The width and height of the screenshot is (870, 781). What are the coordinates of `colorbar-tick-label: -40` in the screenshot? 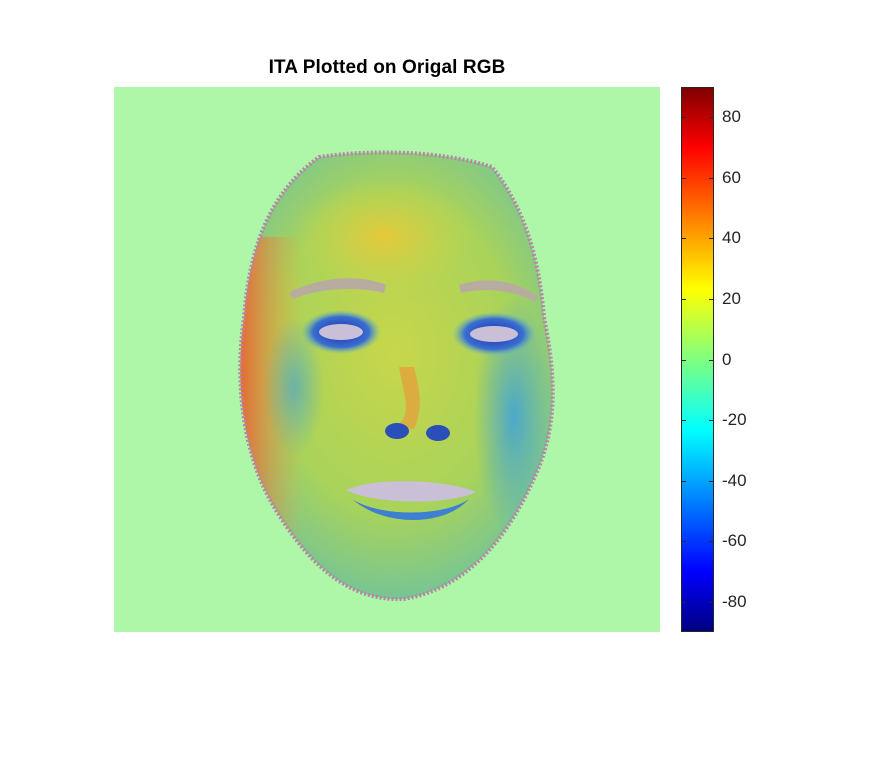 It's located at (734, 480).